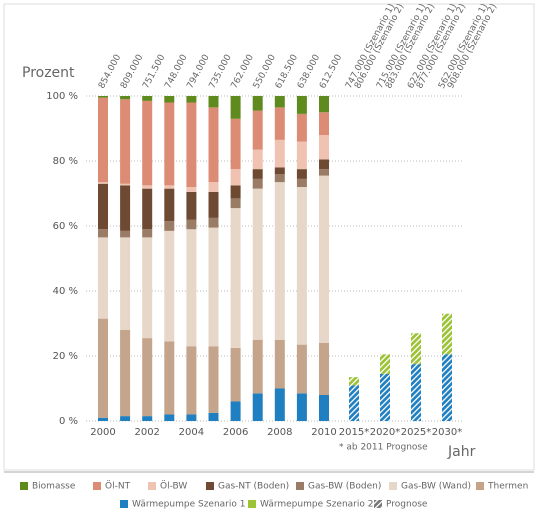 This screenshot has width=538, height=514. What do you see at coordinates (188, 505) in the screenshot?
I see `legend-label: Wärmepumpe Szenario 1` at bounding box center [188, 505].